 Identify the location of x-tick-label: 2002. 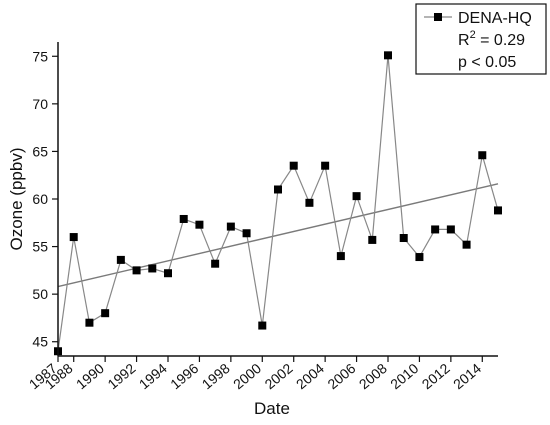
(278, 376).